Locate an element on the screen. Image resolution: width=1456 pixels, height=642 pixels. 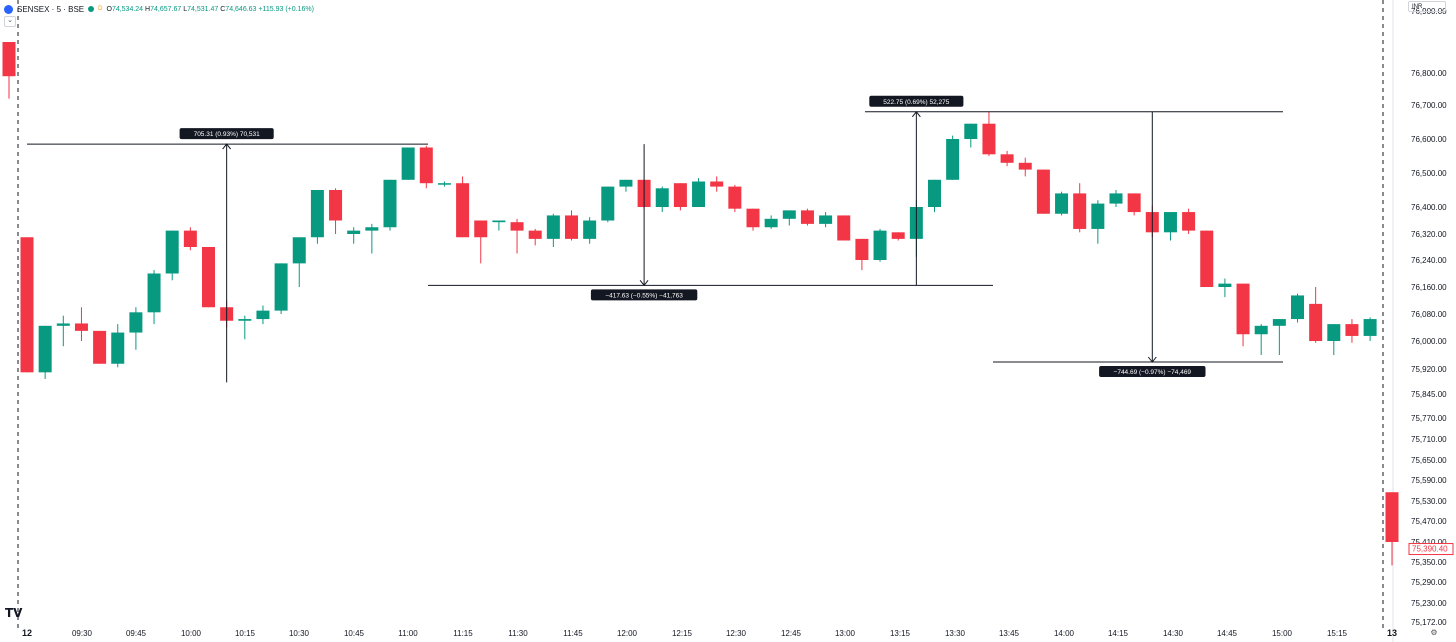
chevron-down-icon: ⌄ is located at coordinates (10, 20).